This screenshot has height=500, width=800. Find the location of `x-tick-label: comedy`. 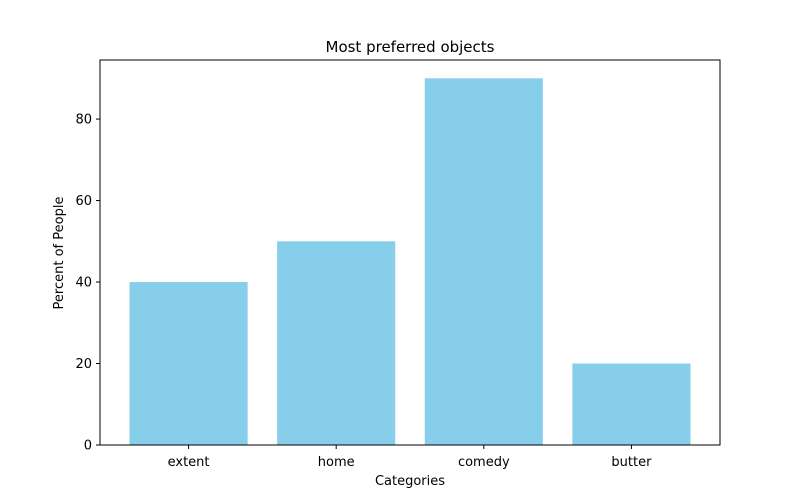

x-tick-label: comedy is located at coordinates (484, 462).